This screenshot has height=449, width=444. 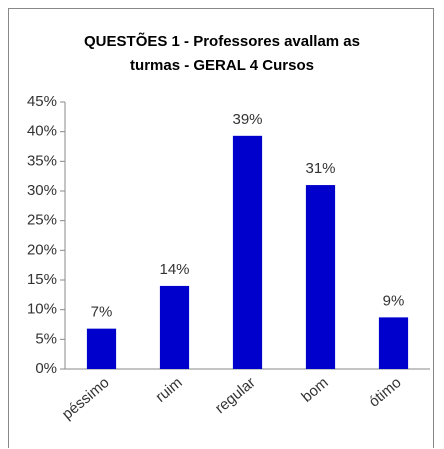 I want to click on value-label: 31%, so click(x=320, y=168).